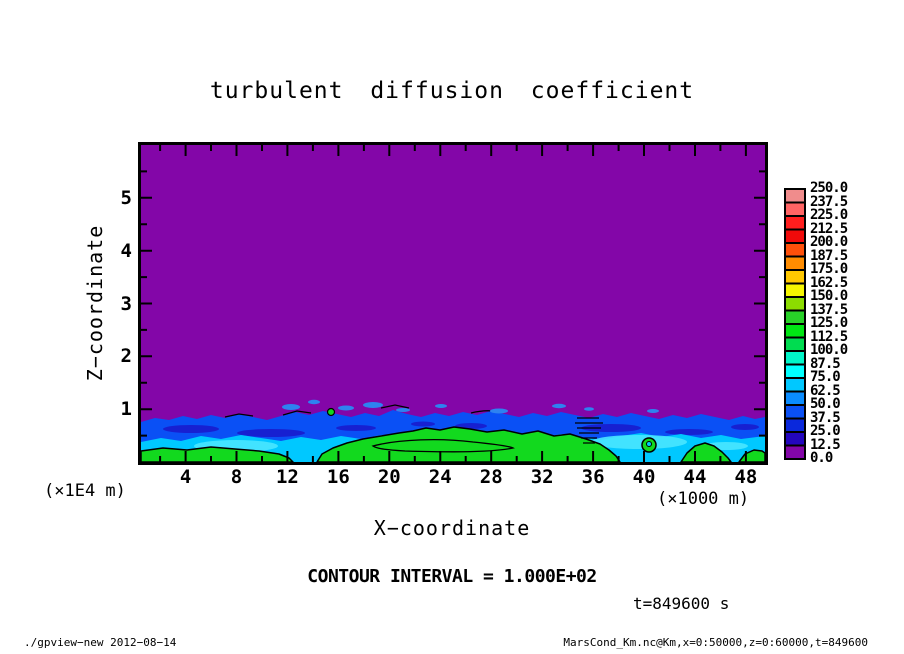  Describe the element at coordinates (452, 91) in the screenshot. I see `plot-title: turbulent diffusion coefficient` at that location.